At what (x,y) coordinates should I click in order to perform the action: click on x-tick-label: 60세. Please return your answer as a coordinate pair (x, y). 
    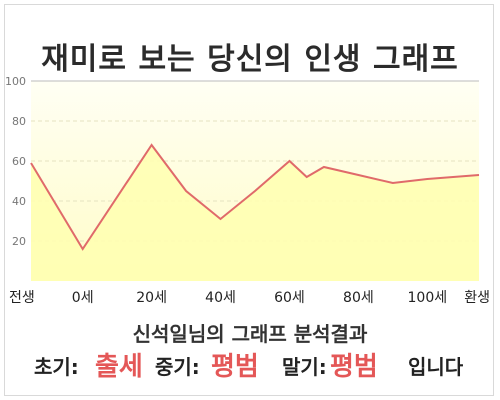
    Looking at the image, I should click on (289, 298).